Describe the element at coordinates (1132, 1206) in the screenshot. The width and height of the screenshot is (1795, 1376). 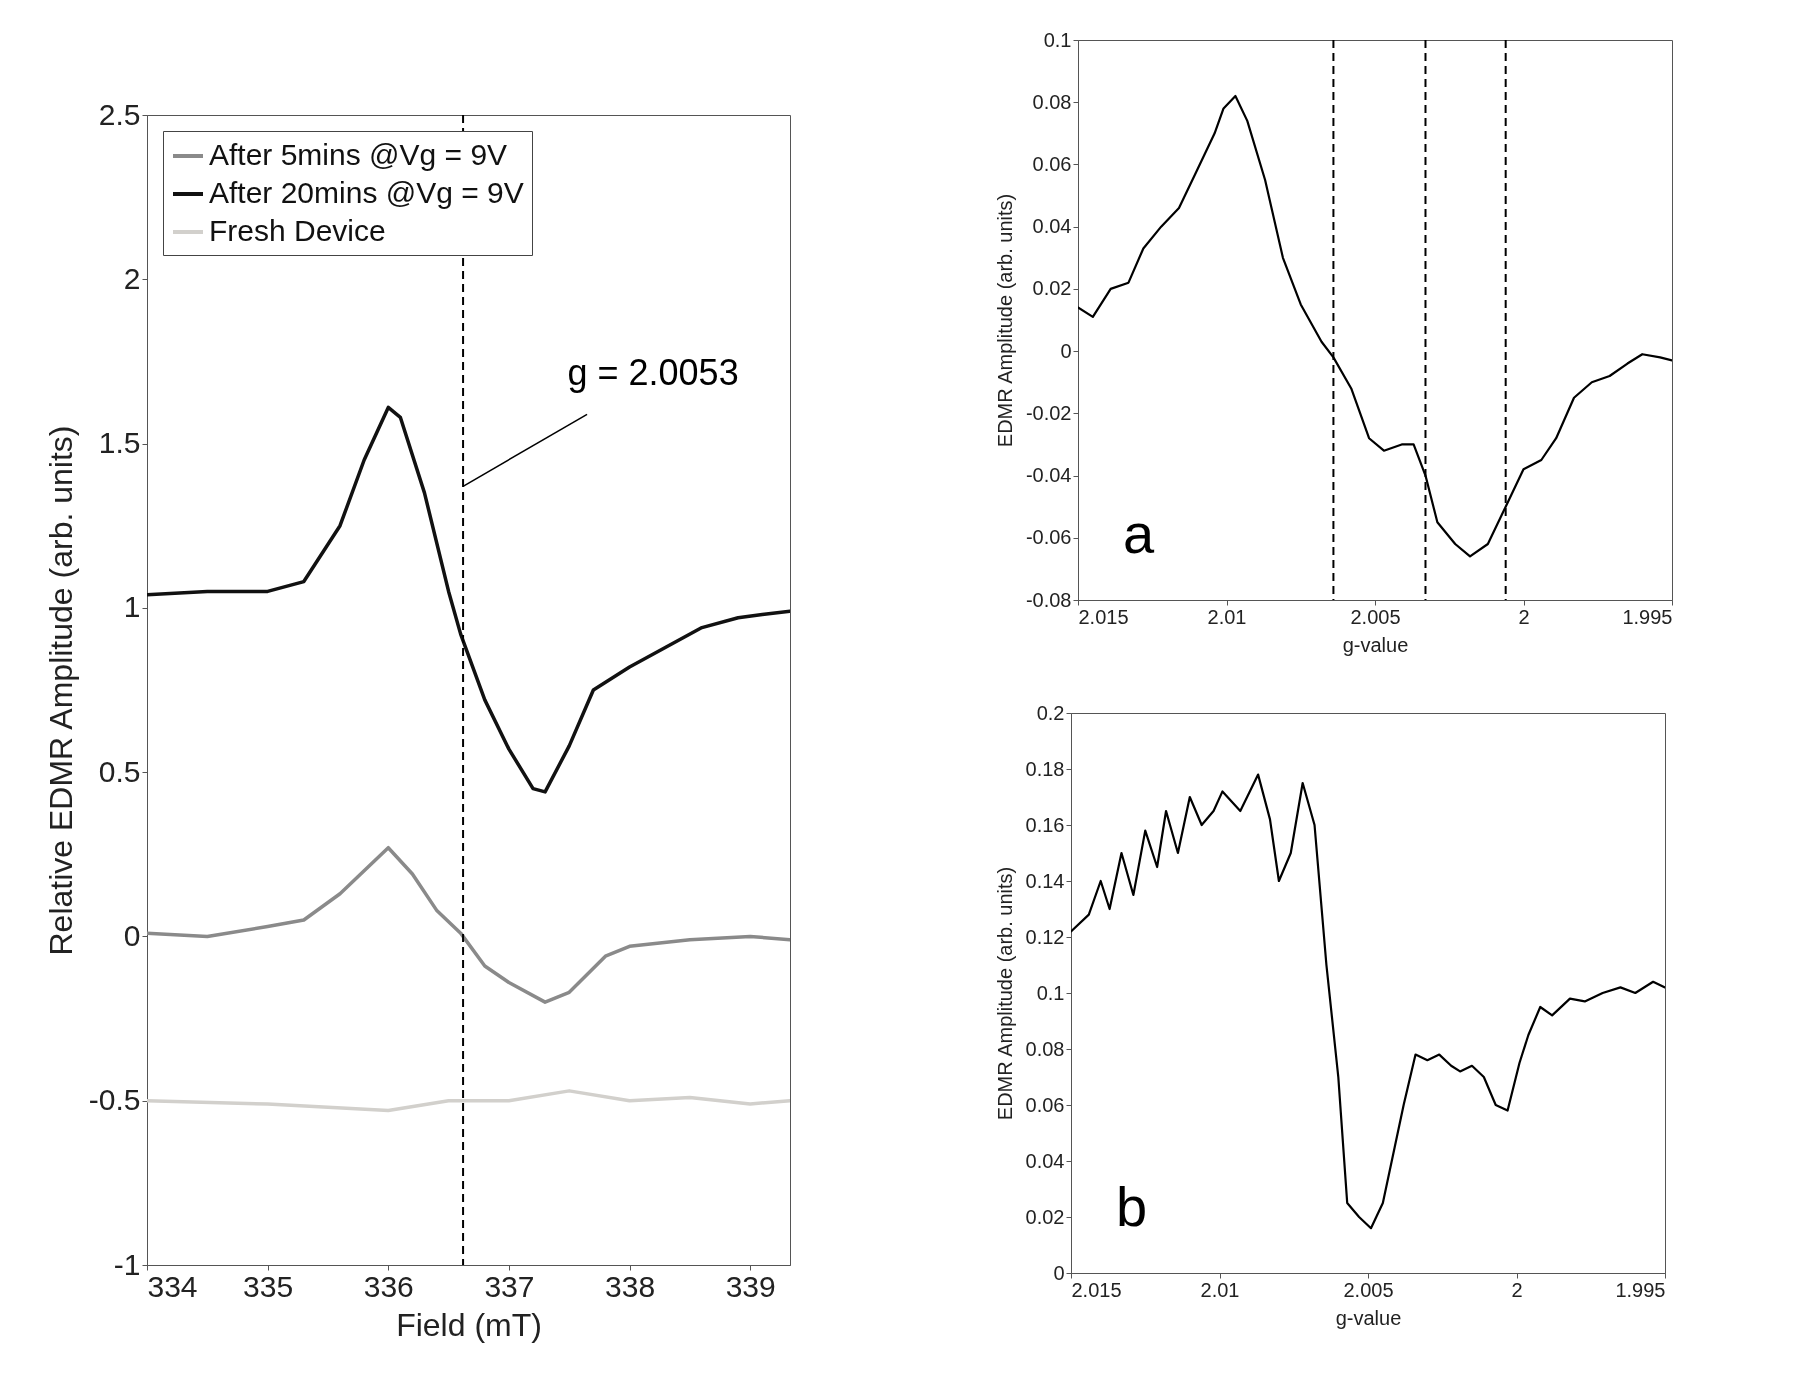
I see `annotation: b` at that location.